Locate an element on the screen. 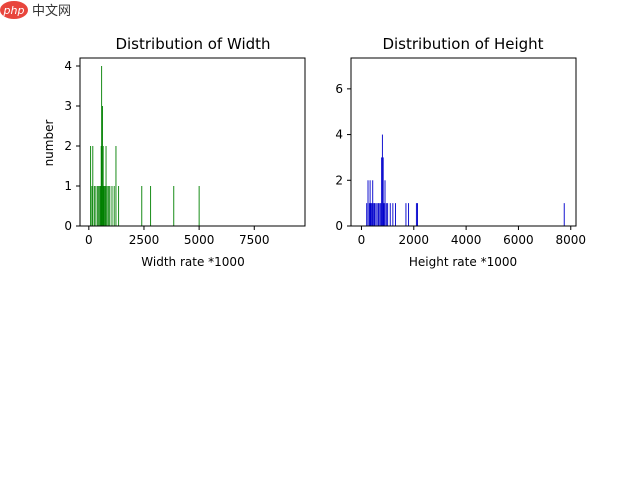 Image resolution: width=640 pixels, height=480 pixels. height-chart-ticks: 0 2000 4000 6000 8000 0 2 4 6 is located at coordinates (460, 164).